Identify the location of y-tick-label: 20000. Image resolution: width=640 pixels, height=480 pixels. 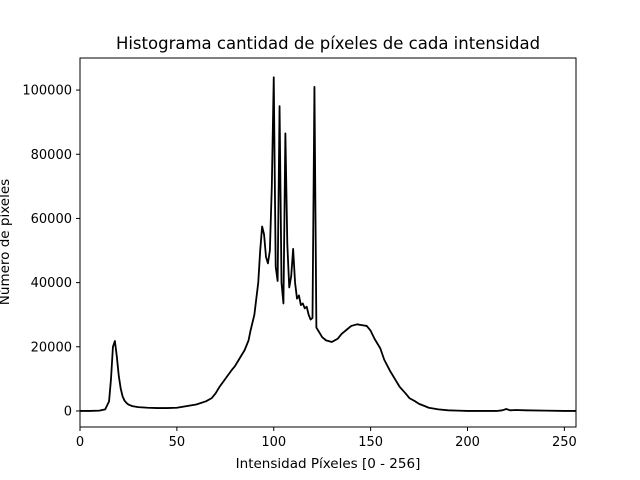
(51, 347).